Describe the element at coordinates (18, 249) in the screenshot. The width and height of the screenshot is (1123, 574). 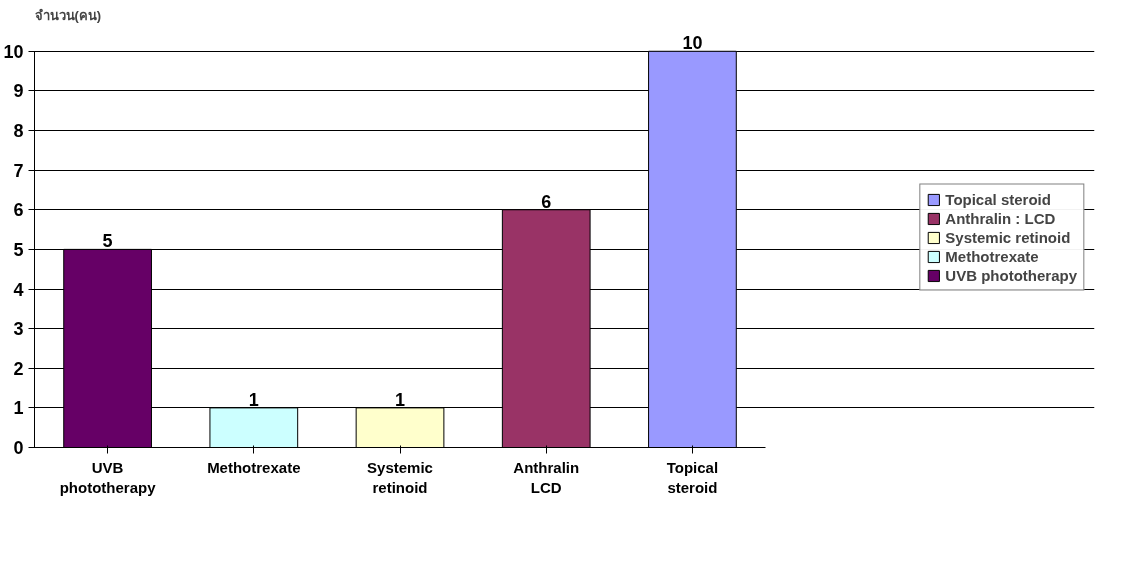
I see `y-tick-label: 5` at that location.